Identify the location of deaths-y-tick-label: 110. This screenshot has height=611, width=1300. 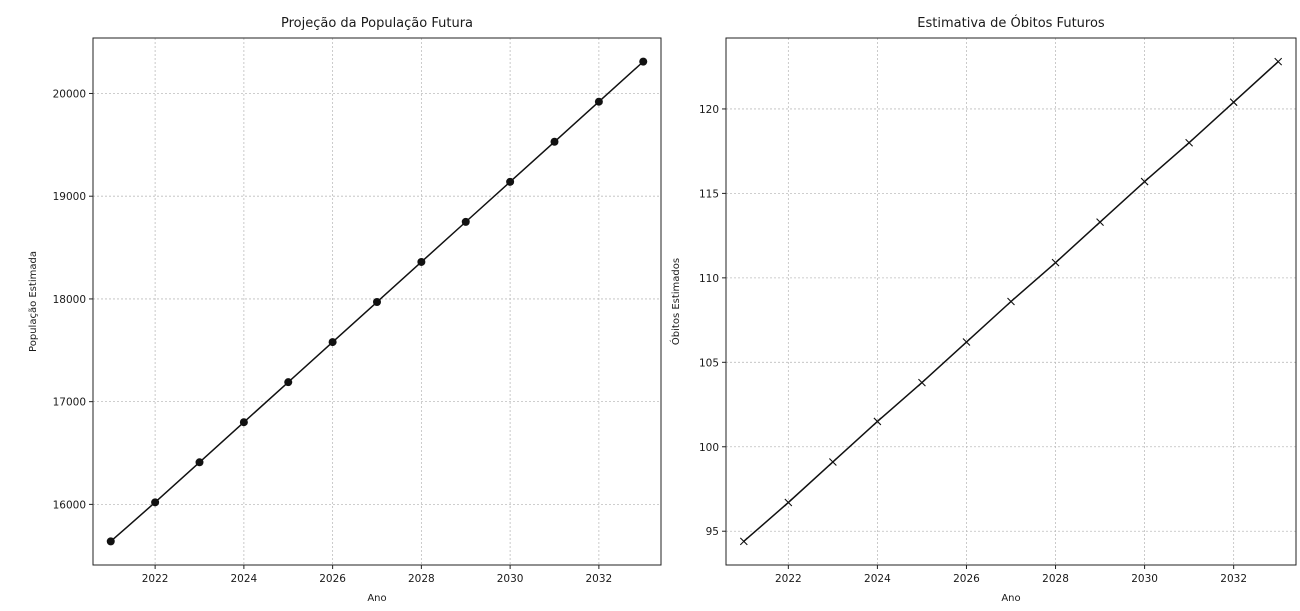
(709, 279).